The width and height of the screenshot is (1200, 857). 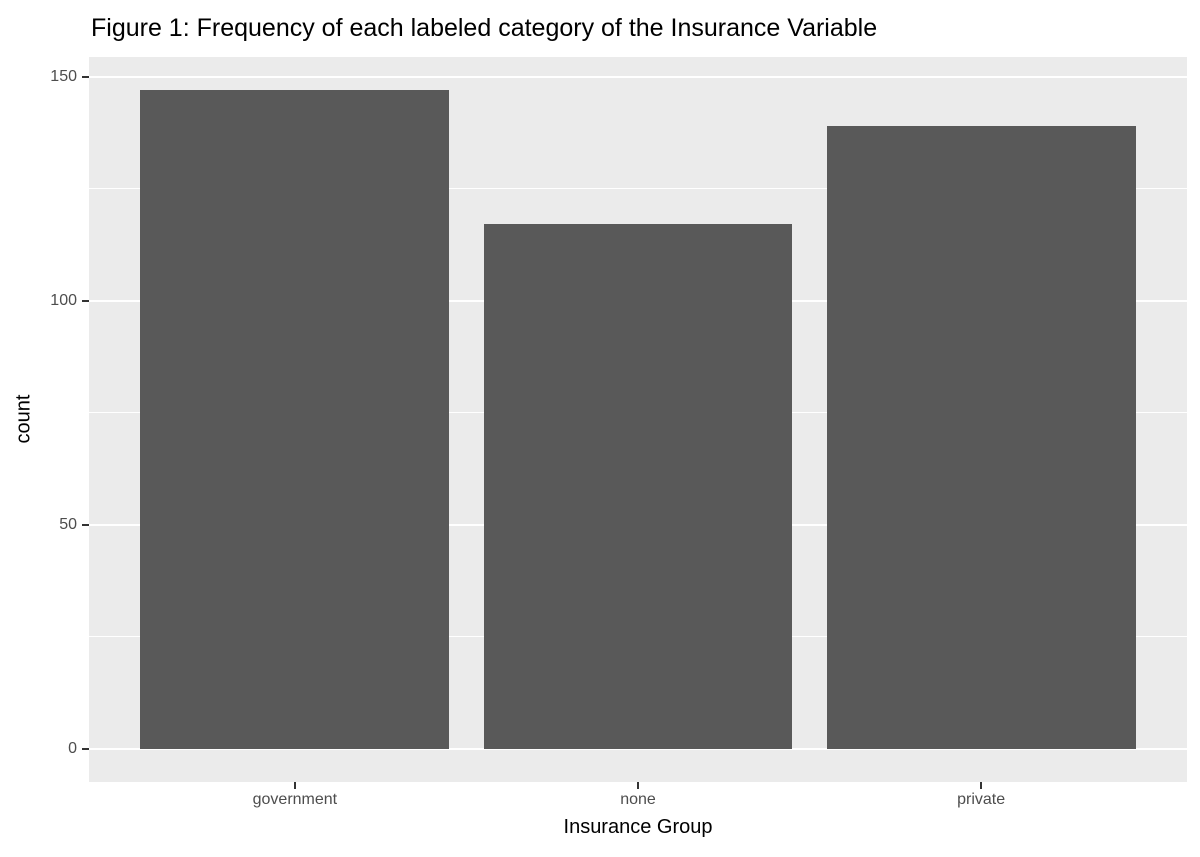 I want to click on y-tick-label: 50, so click(x=68, y=524).